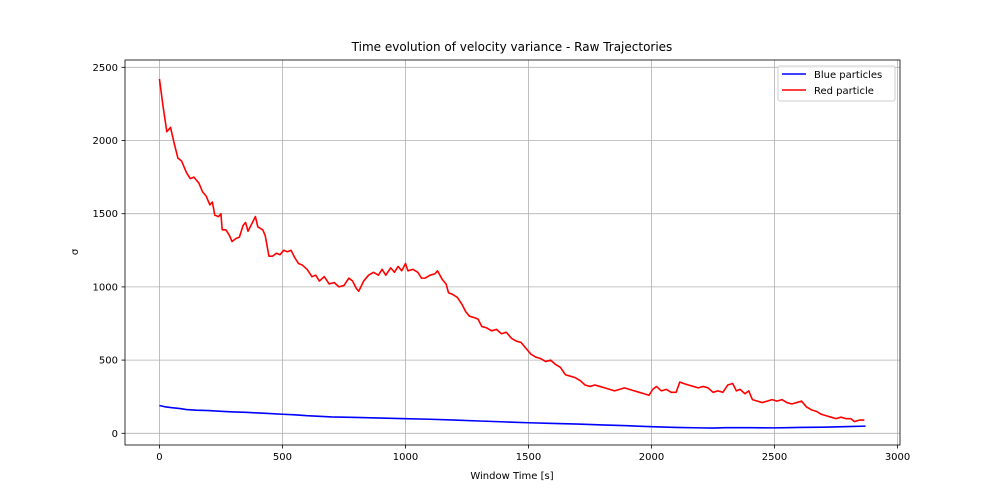 The image size is (1000, 500). What do you see at coordinates (511, 476) in the screenshot?
I see `x-axis-label: Window Time [s]` at bounding box center [511, 476].